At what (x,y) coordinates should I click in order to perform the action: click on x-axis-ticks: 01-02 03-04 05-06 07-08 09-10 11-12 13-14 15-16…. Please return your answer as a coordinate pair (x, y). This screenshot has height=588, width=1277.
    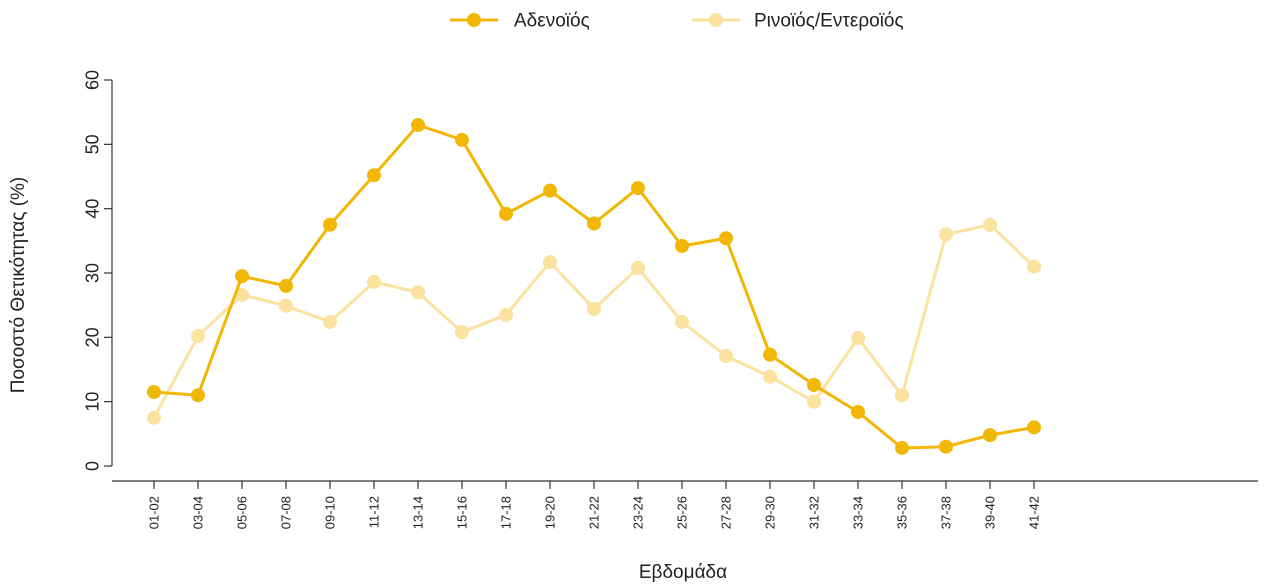
    Looking at the image, I should click on (594, 505).